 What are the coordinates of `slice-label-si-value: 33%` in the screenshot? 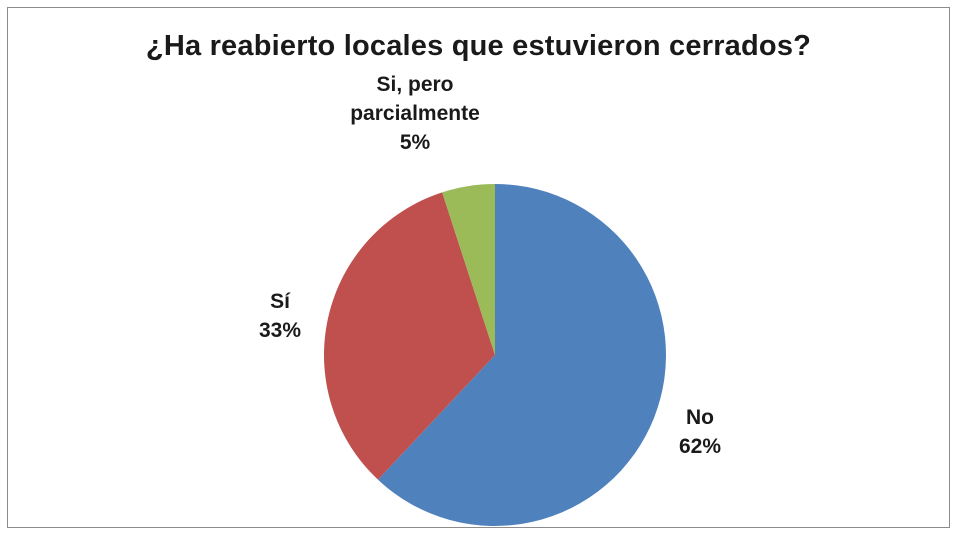 It's located at (280, 330).